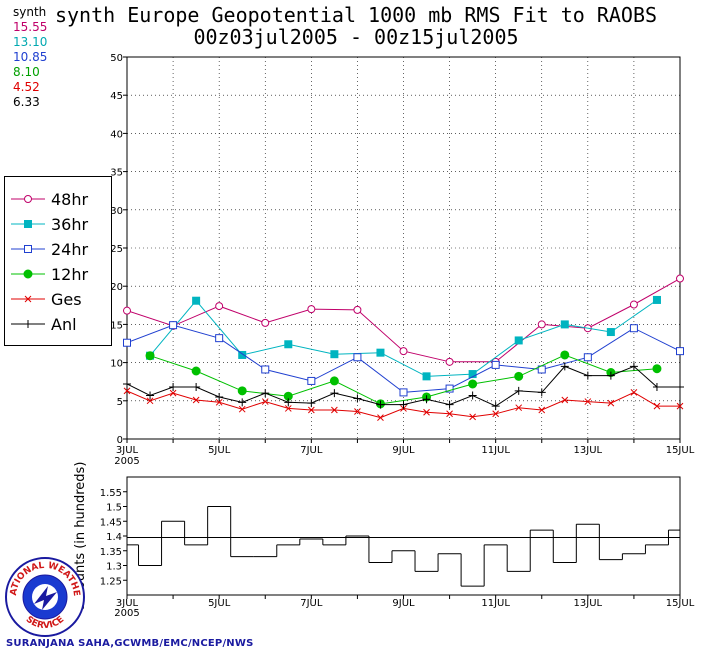 This screenshot has height=650, width=712. Describe the element at coordinates (70, 274) in the screenshot. I see `legend-item-12hr-label: 12hr` at that location.